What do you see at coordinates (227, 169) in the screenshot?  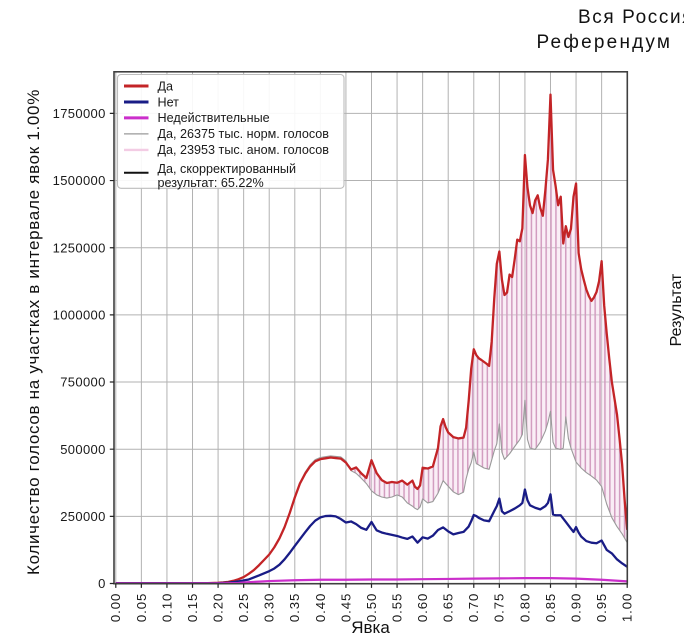 I see `svg-text: Да, скорректированный` at bounding box center [227, 169].